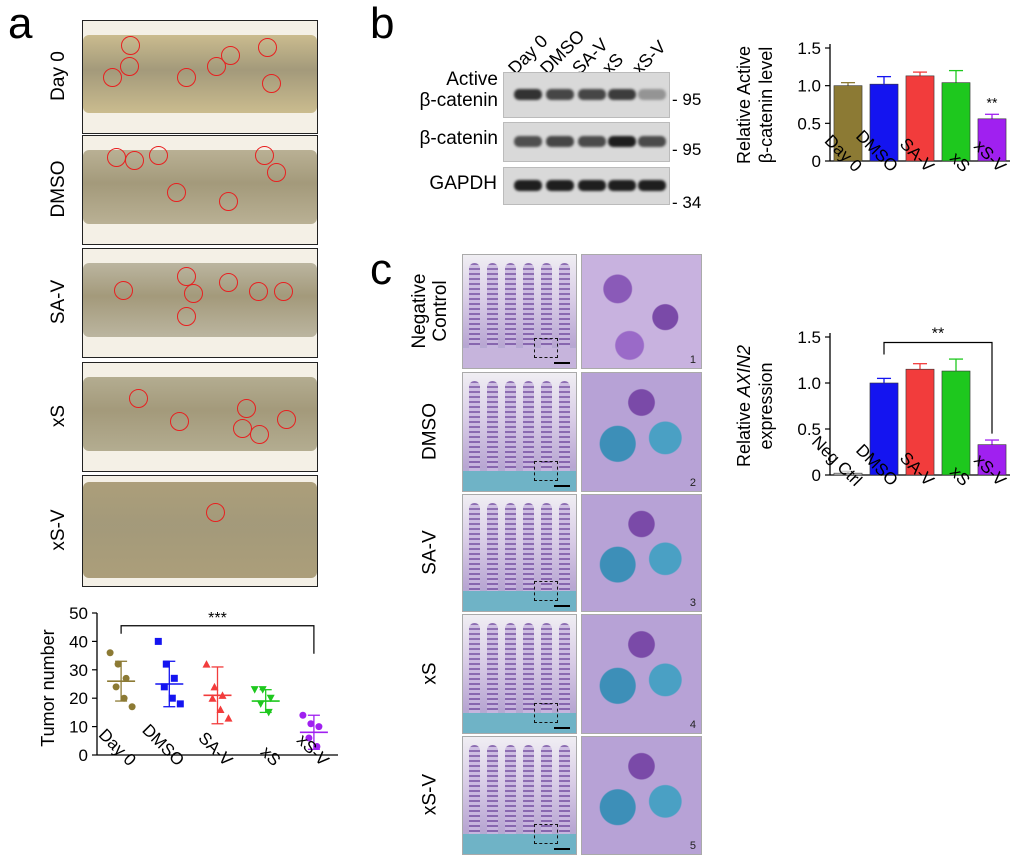  What do you see at coordinates (641, 795) in the screenshot?
I see `histology-zoom: 5` at bounding box center [641, 795].